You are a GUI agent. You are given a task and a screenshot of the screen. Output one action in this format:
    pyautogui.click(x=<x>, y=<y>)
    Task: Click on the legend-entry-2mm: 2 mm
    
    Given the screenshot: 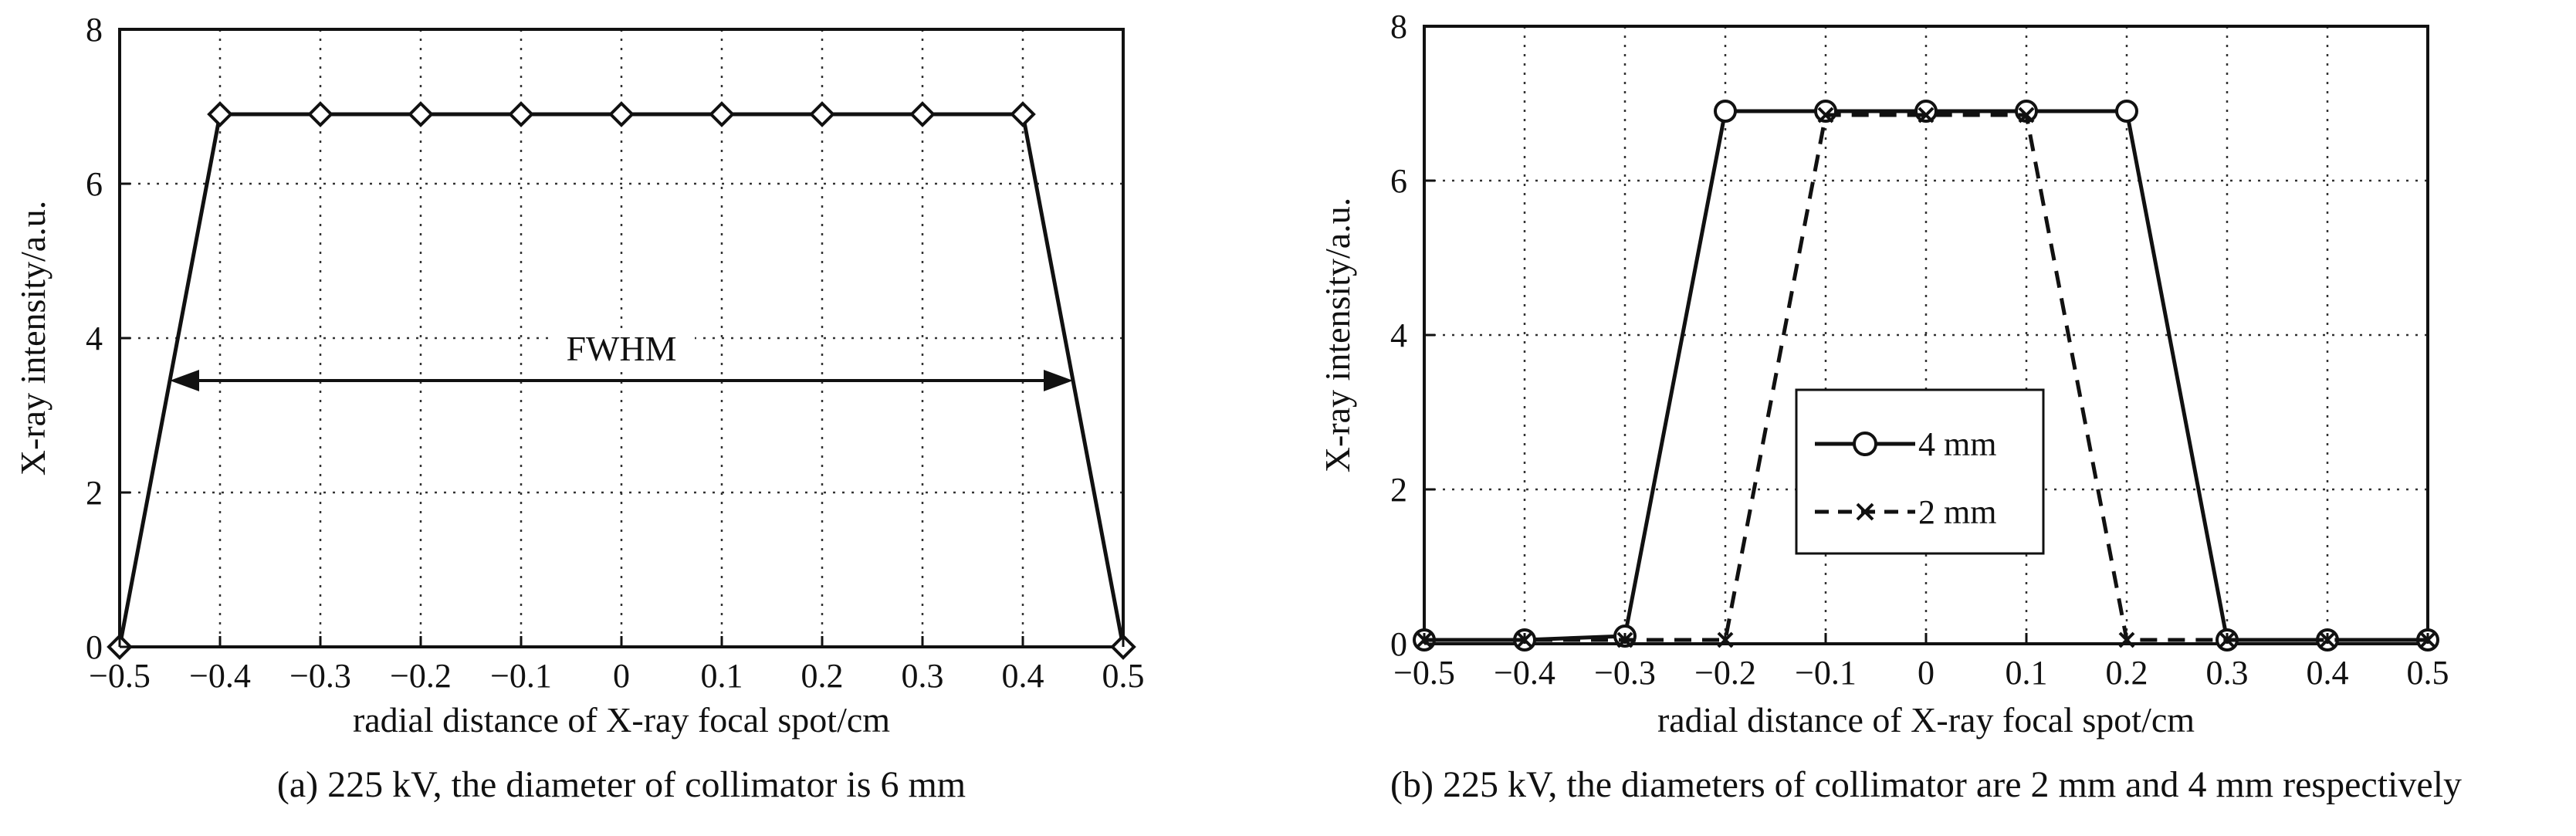 What is the action you would take?
    pyautogui.click(x=1905, y=512)
    